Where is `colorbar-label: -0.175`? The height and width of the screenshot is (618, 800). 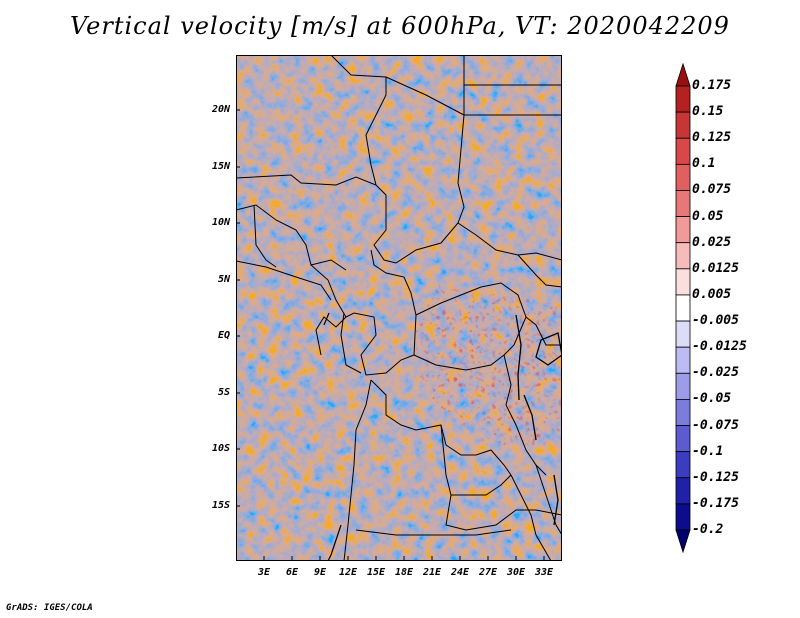 colorbar-label: -0.175 is located at coordinates (715, 503).